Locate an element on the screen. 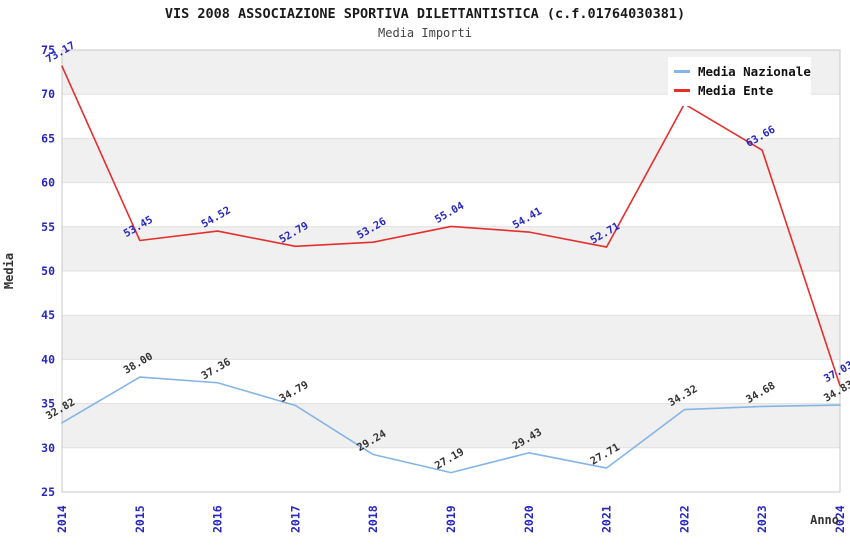  x-tick-label-2021: 2021 is located at coordinates (607, 519).